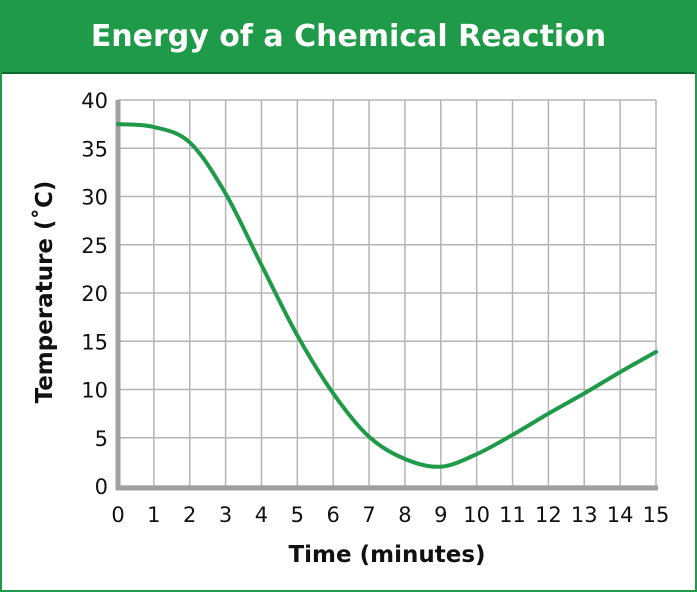 Image resolution: width=697 pixels, height=600 pixels. Describe the element at coordinates (94, 246) in the screenshot. I see `y-tick-label: 25` at that location.